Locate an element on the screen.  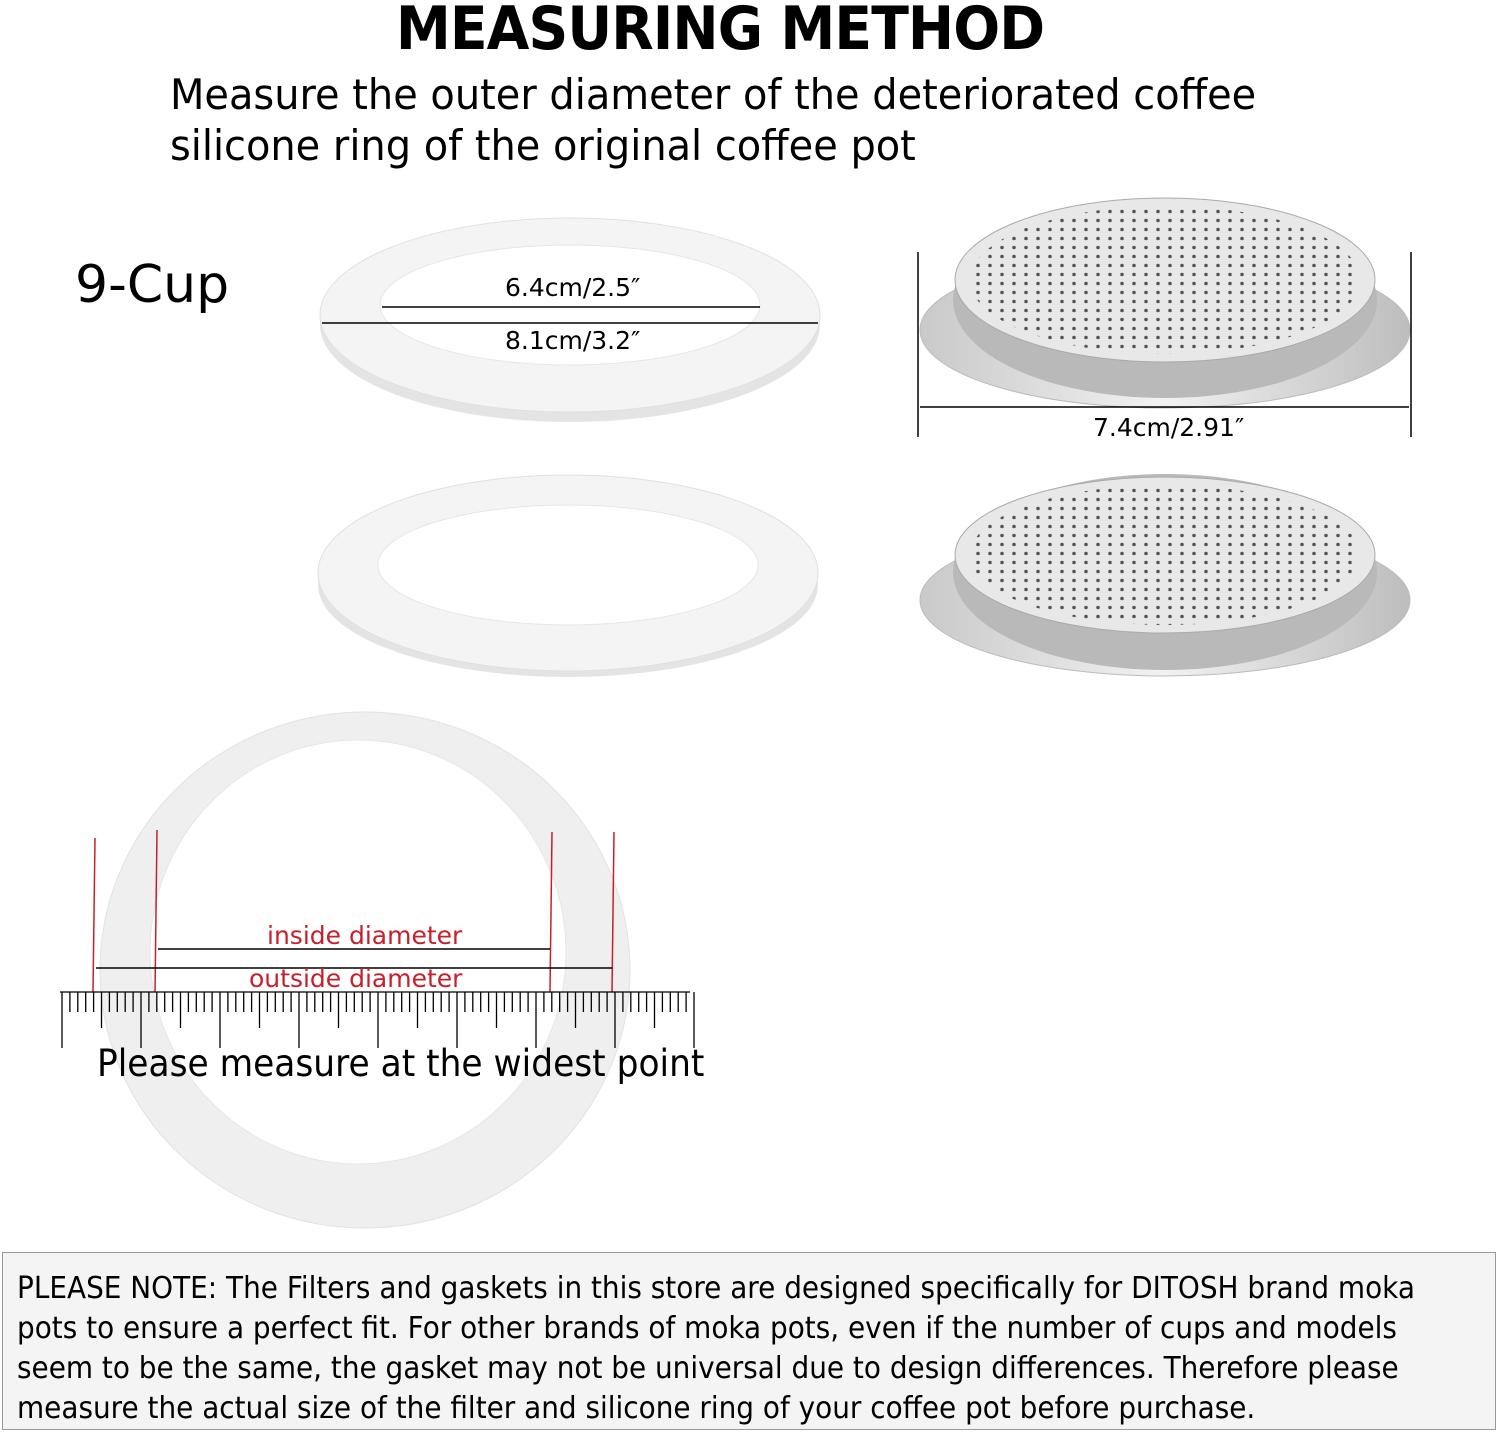
outside-diameter-label: outside diameter is located at coordinates (356, 978).